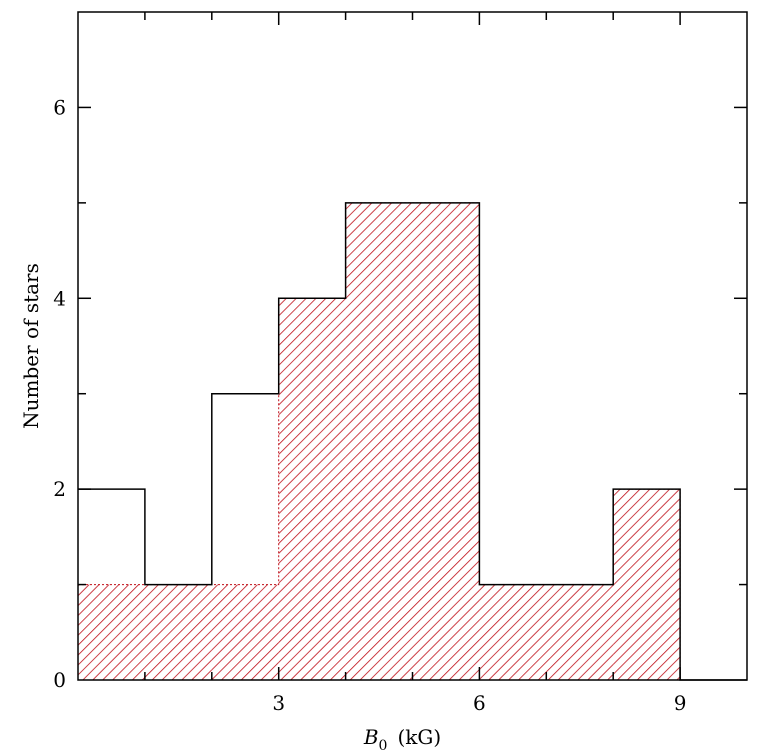 Image resolution: width=770 pixels, height=756 pixels. What do you see at coordinates (59, 298) in the screenshot?
I see `y-tick-label: 4` at bounding box center [59, 298].